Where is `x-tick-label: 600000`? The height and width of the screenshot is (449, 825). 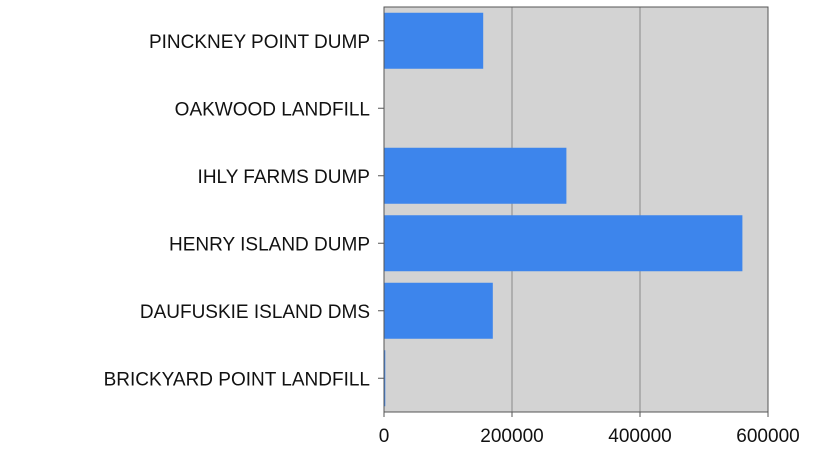 x-tick-label: 600000 is located at coordinates (767, 436).